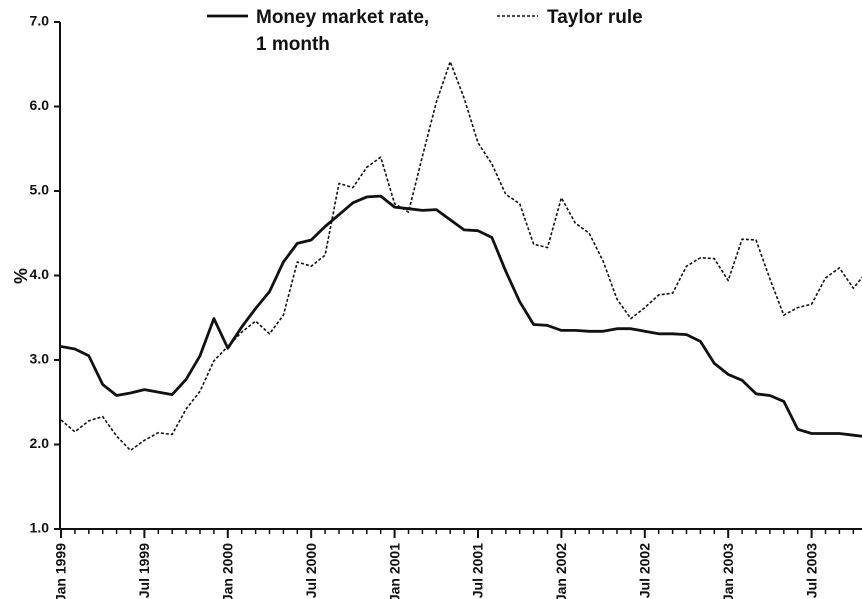 The height and width of the screenshot is (599, 862). Describe the element at coordinates (311, 570) in the screenshot. I see `x-tick-label: Jul 2000` at that location.